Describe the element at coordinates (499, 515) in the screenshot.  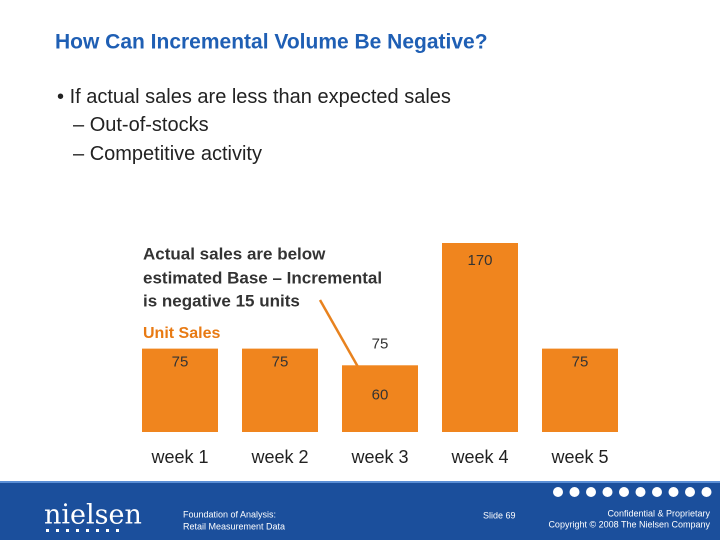
I see `slide-number: Slide 69` at that location.